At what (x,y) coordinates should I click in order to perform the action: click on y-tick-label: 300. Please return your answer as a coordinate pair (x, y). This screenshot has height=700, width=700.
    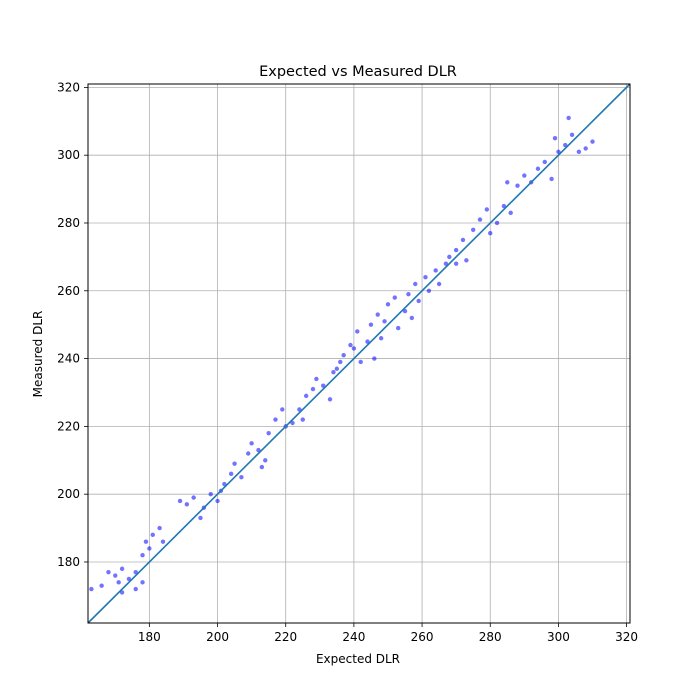
    Looking at the image, I should click on (68, 155).